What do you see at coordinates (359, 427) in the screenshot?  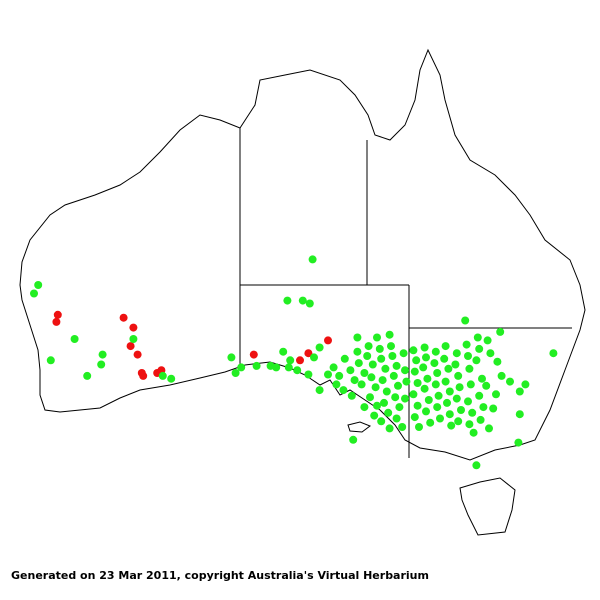 I see `kangaroo-island-outline` at bounding box center [359, 427].